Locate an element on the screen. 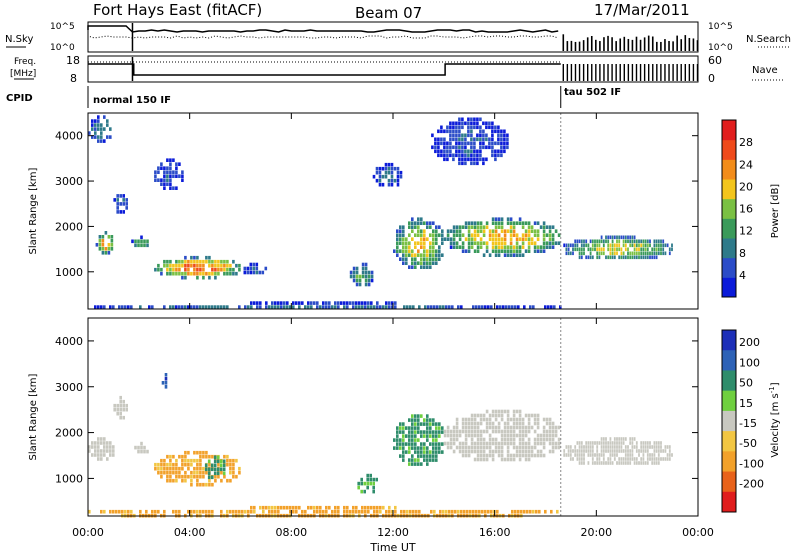 The height and width of the screenshot is (558, 800). noise-panel: N.Sky N.Search 10^5 10^0 10^5 10^0 is located at coordinates (398, 37).